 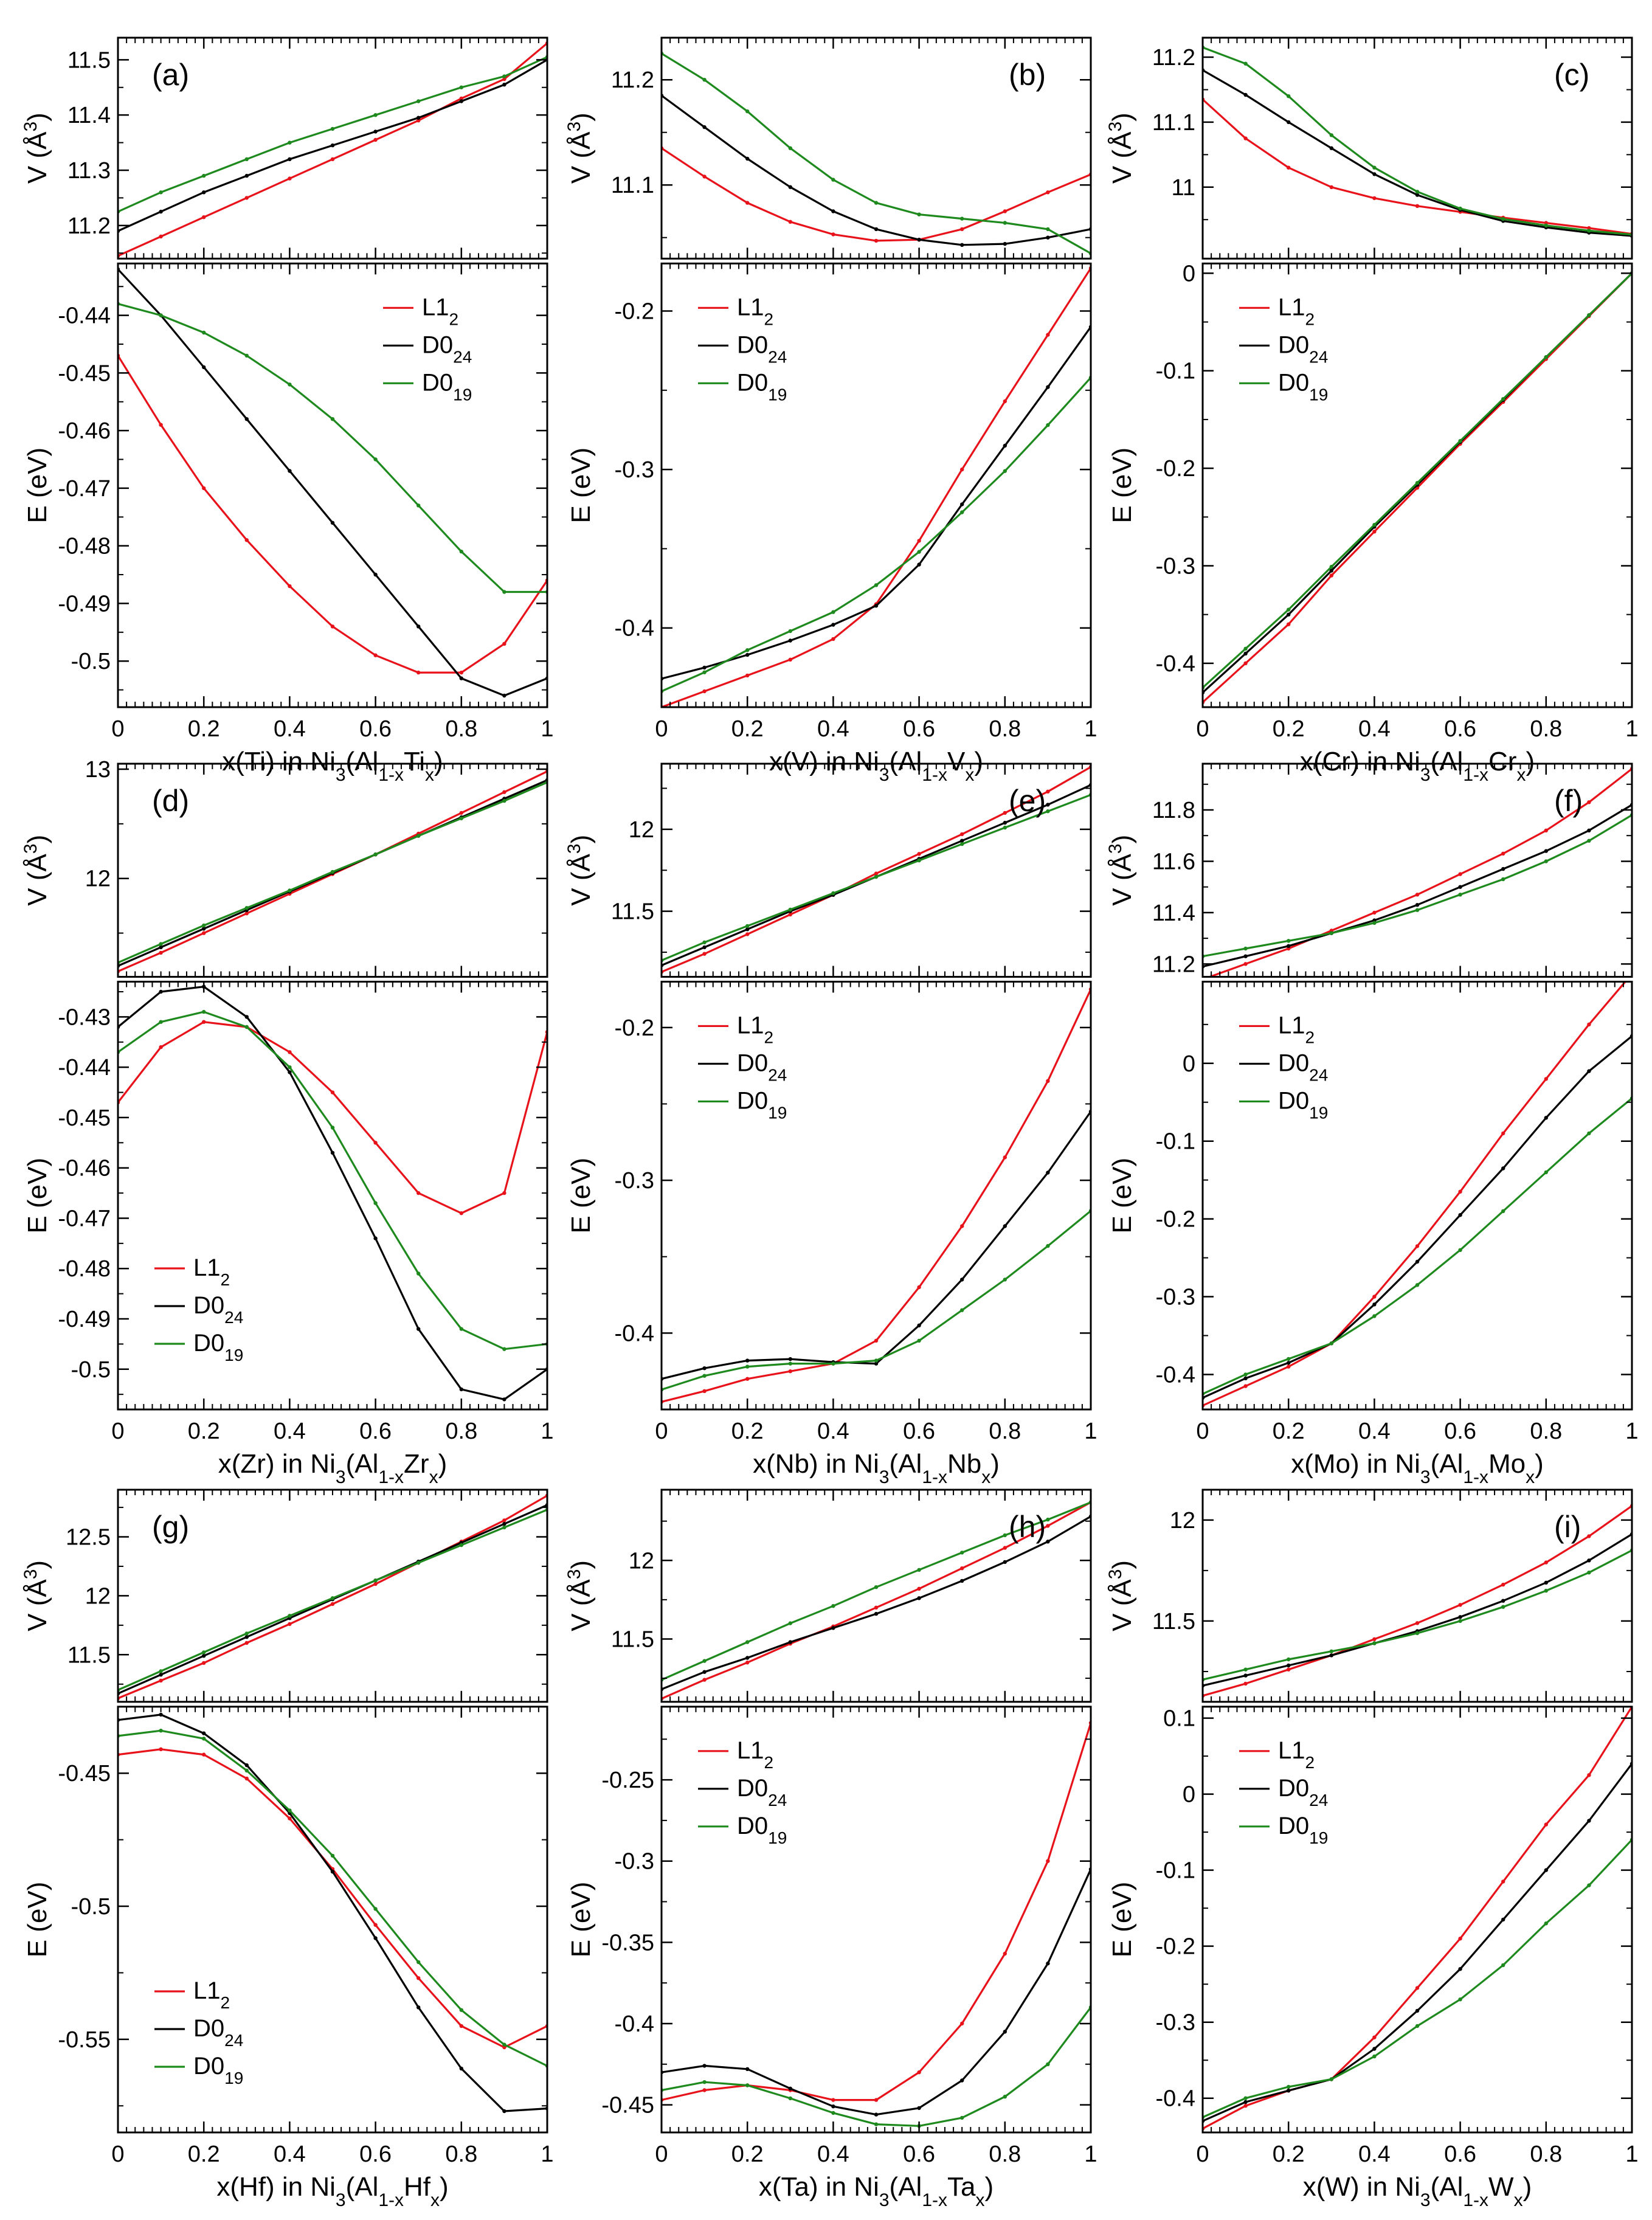 What do you see at coordinates (1369, 148) in the screenshot?
I see `v-subplot: 11 11.1 11.2 V (Å3)` at bounding box center [1369, 148].